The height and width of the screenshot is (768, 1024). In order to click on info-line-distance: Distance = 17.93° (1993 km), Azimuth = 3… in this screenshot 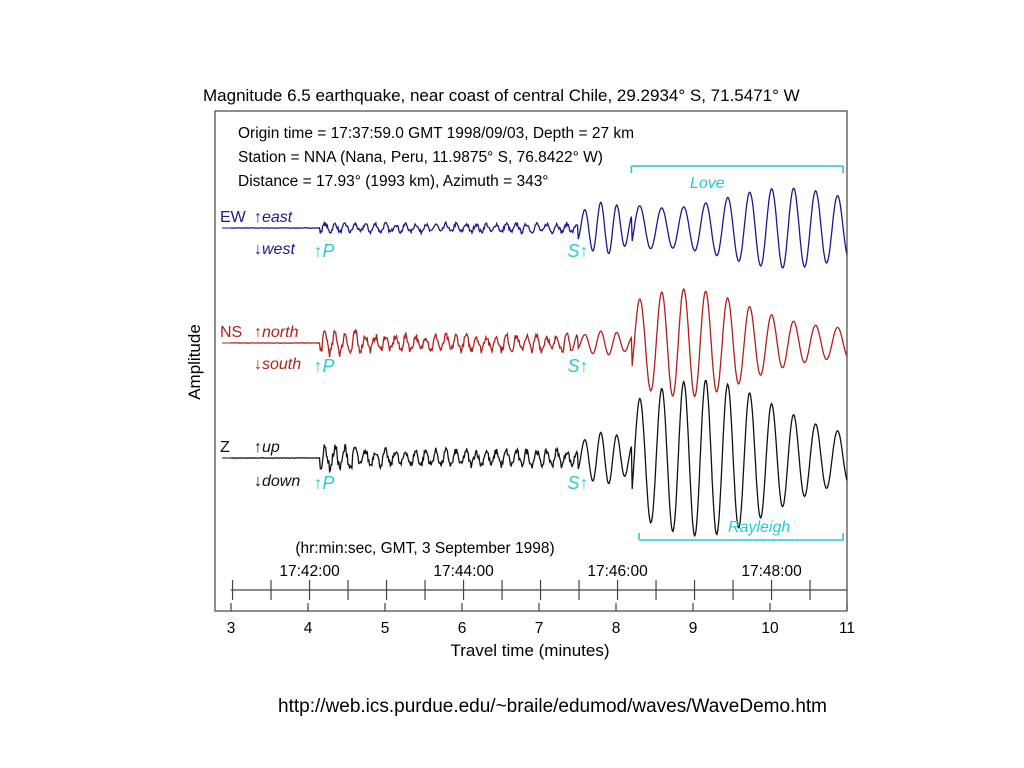, I will do `click(393, 181)`.